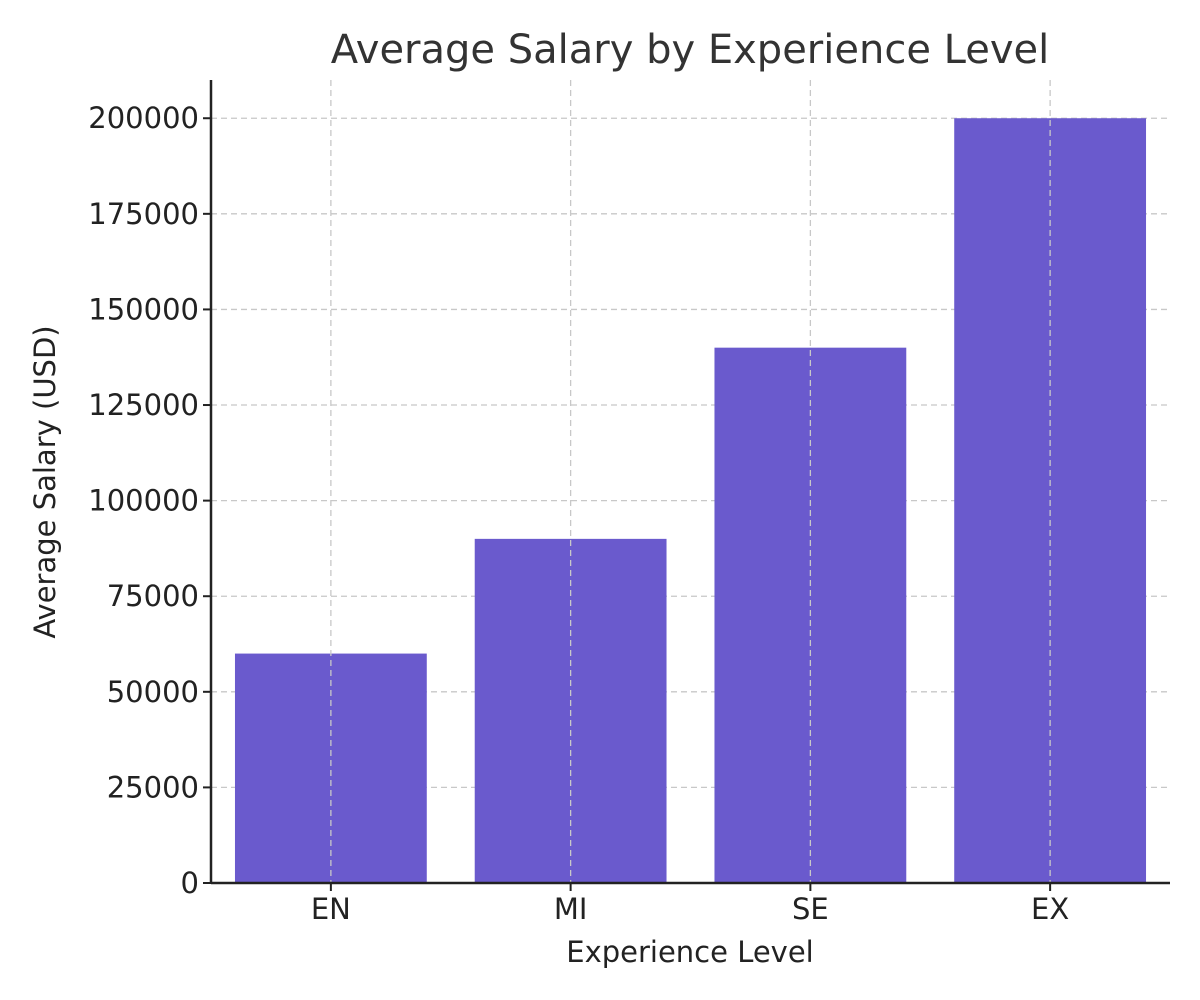 Image resolution: width=1200 pixels, height=1000 pixels. Describe the element at coordinates (153, 596) in the screenshot. I see `y-tick-label: 75000` at that location.